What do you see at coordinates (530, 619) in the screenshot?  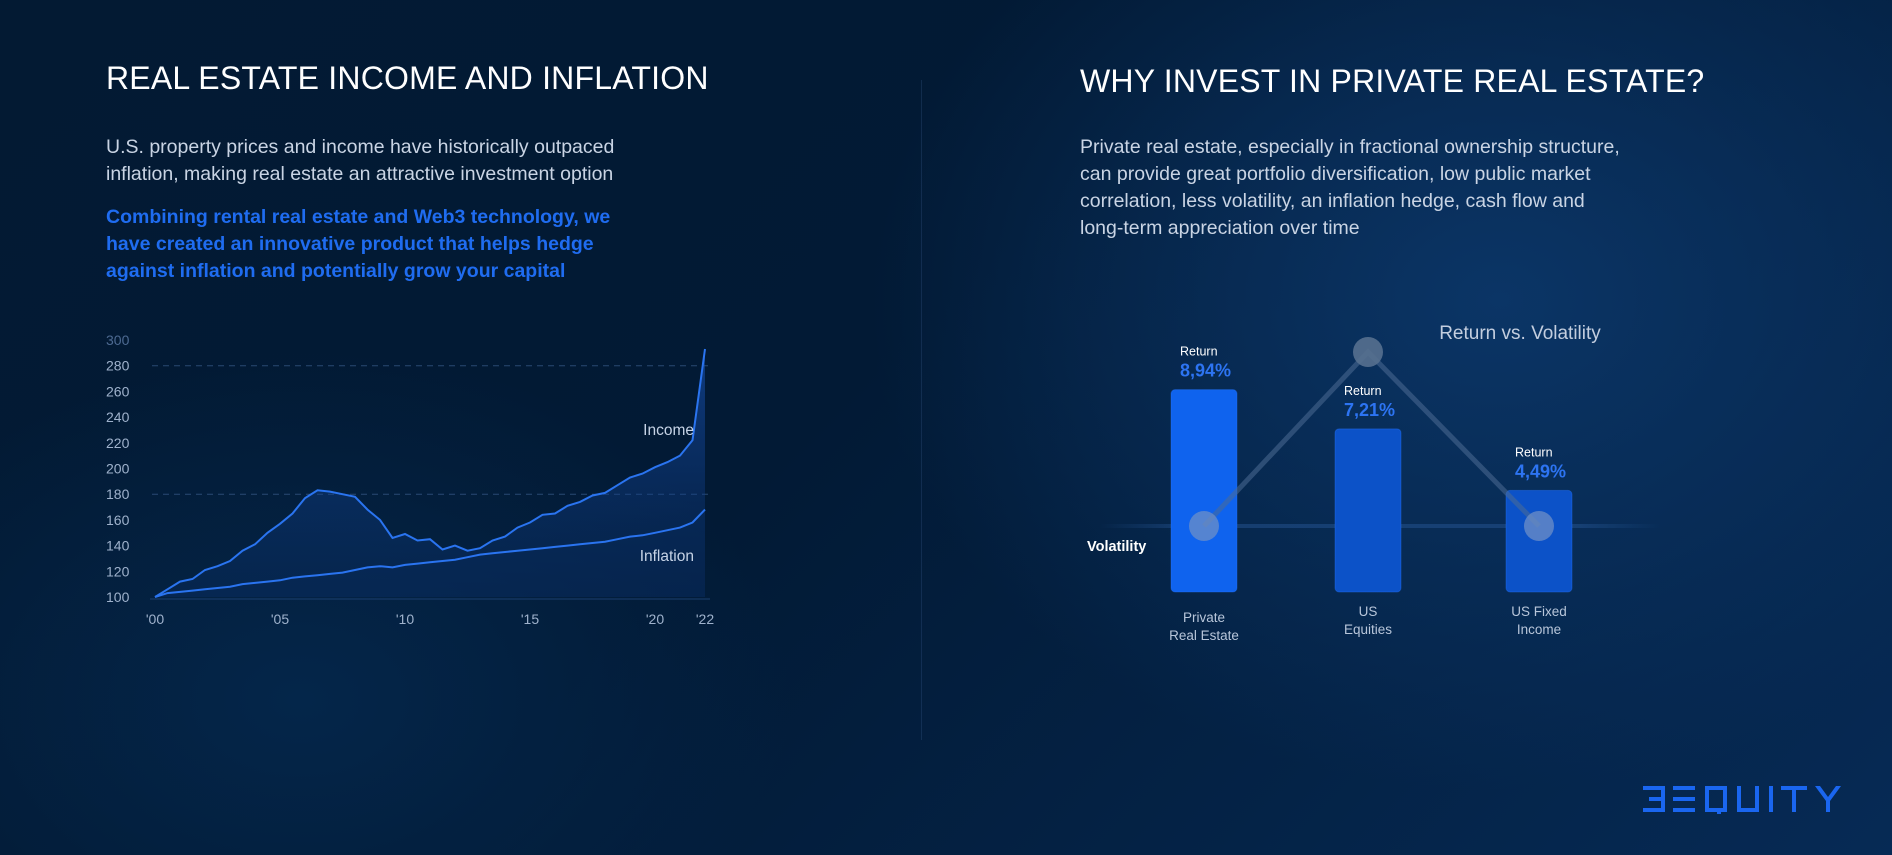 I see `x-tick-label: '15` at bounding box center [530, 619].